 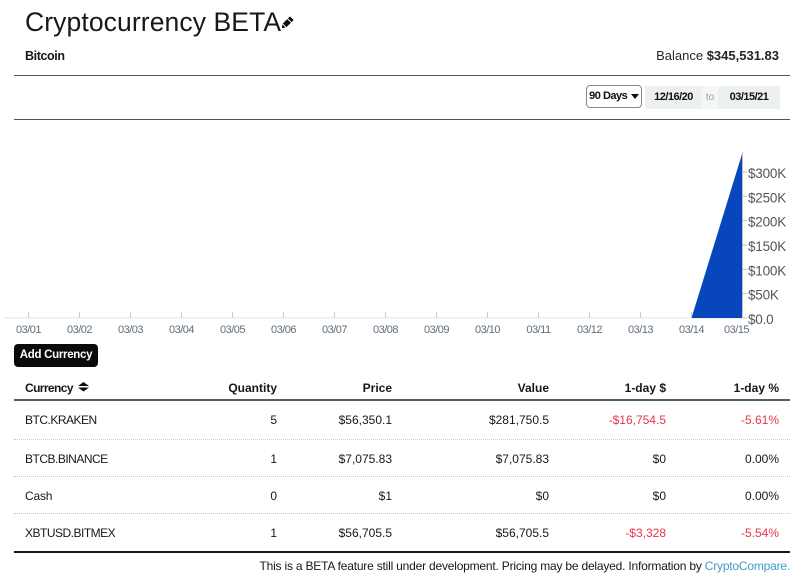 What do you see at coordinates (763, 295) in the screenshot?
I see `svg-text: $50K` at bounding box center [763, 295].